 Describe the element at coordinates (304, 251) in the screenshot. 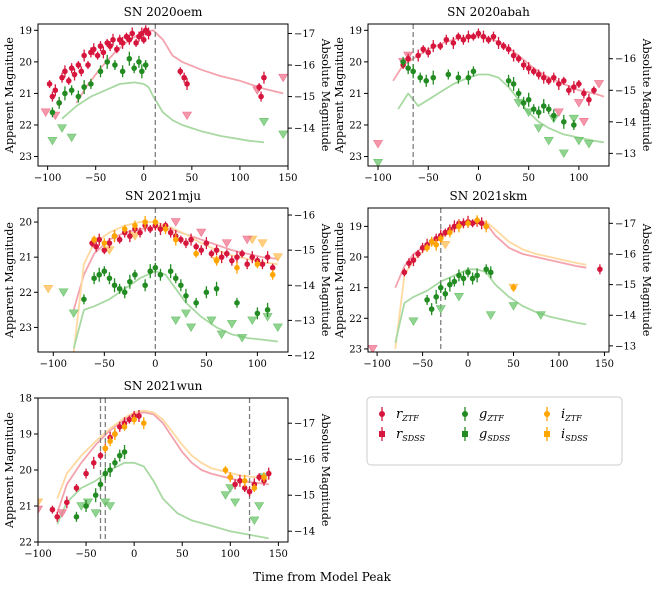

I see `right-y-tick-label: −15` at that location.